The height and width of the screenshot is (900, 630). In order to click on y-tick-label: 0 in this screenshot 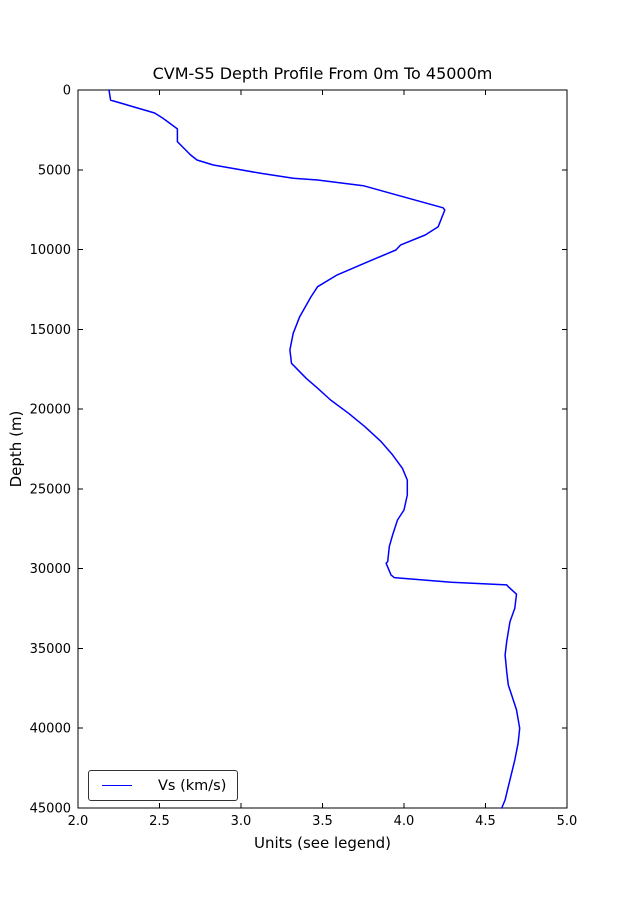, I will do `click(67, 91)`.